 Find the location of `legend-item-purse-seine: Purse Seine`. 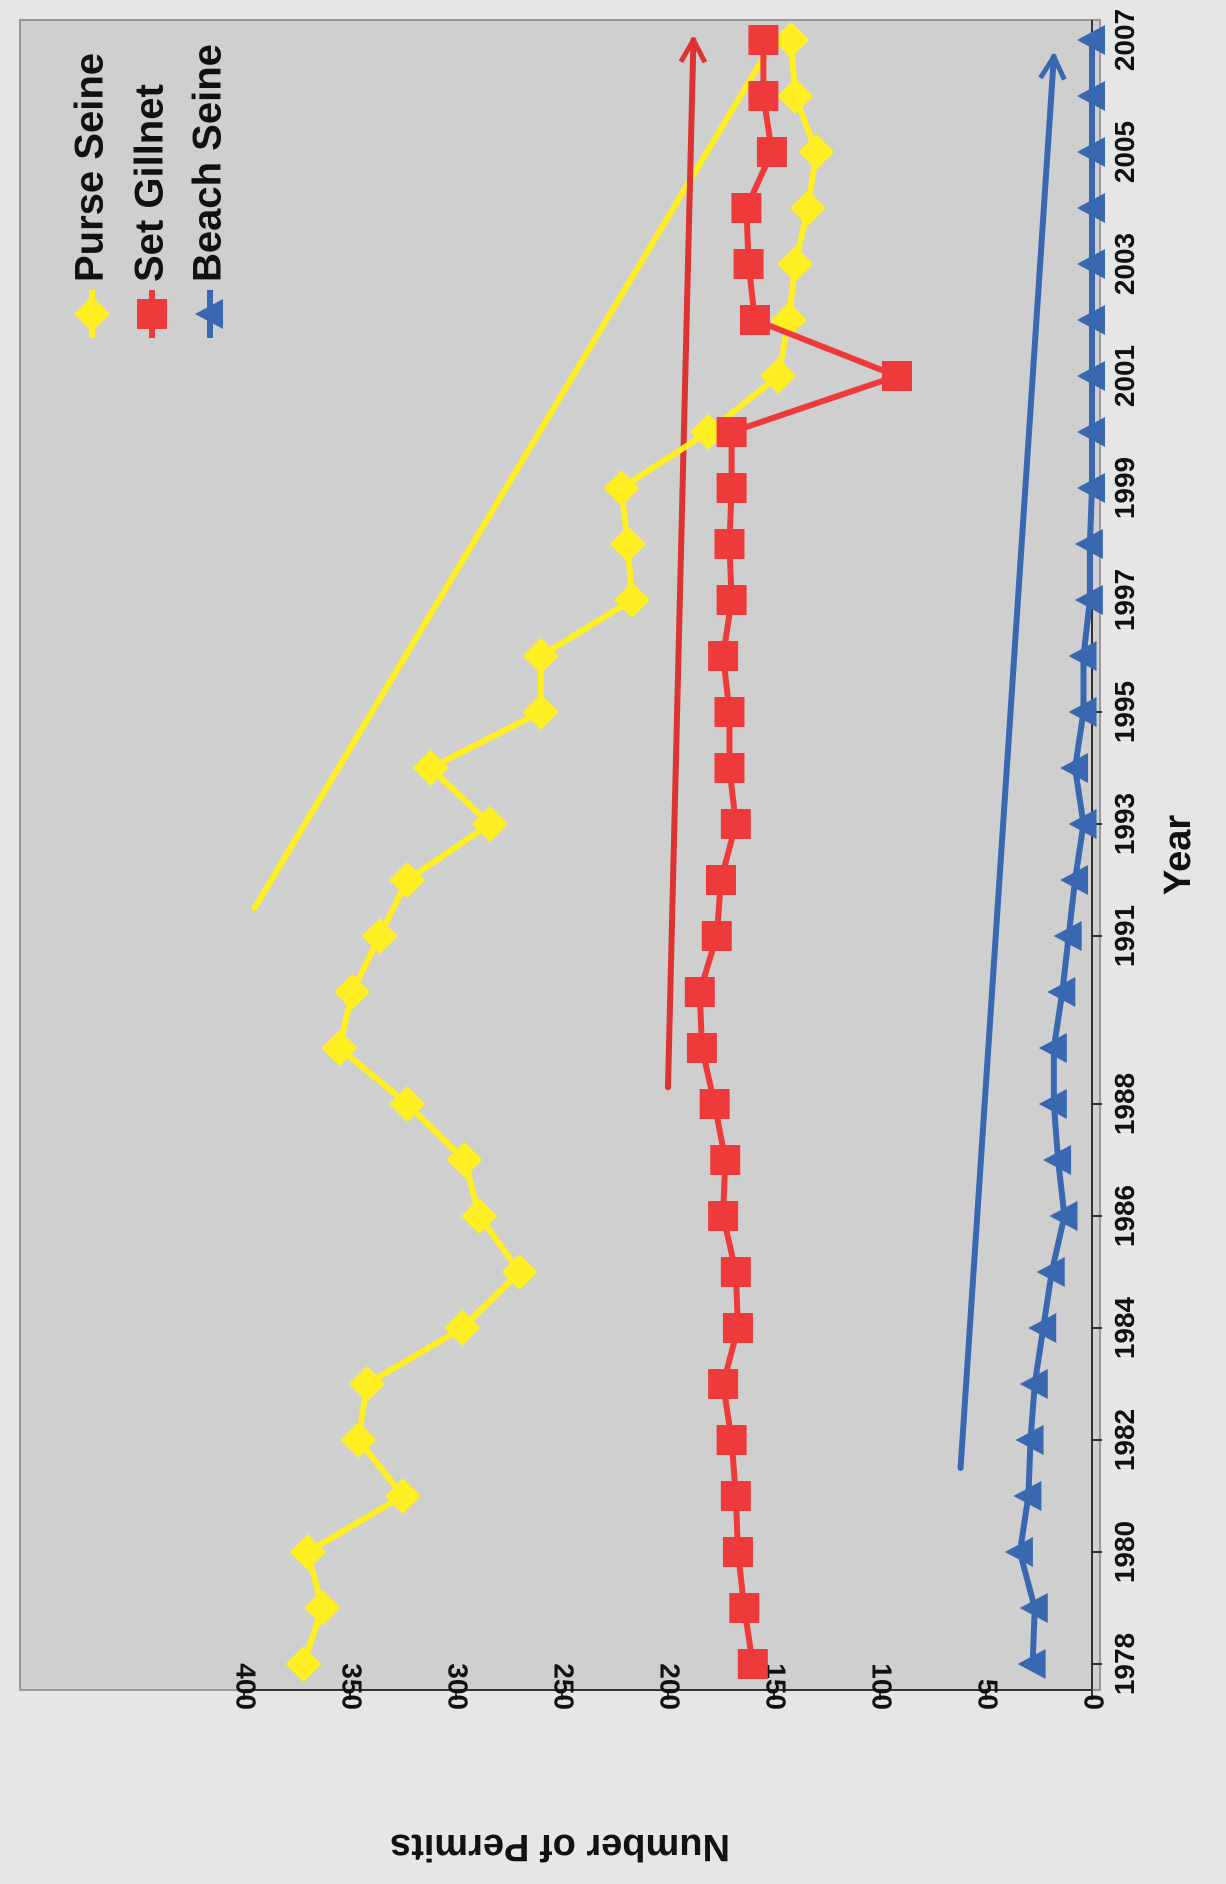

legend-item-purse-seine: Purse Seine is located at coordinates (90, 195).